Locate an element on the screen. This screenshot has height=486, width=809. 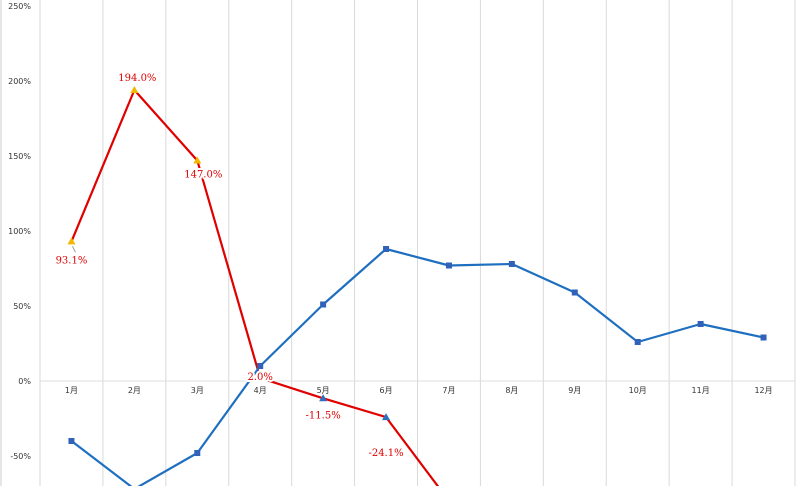
data-label: -24.1% is located at coordinates (385, 453).